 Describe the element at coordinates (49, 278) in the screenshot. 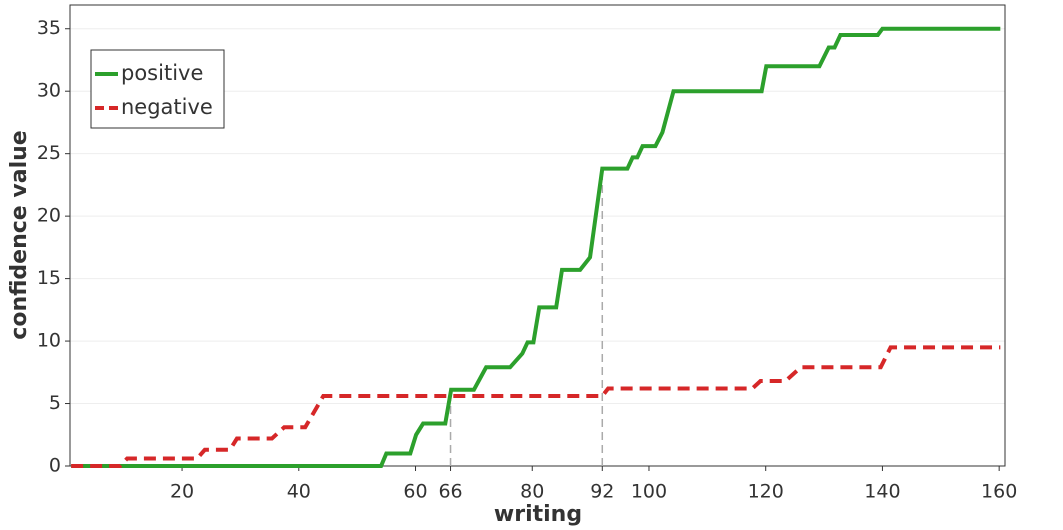

I see `y-tick-label: 15` at that location.